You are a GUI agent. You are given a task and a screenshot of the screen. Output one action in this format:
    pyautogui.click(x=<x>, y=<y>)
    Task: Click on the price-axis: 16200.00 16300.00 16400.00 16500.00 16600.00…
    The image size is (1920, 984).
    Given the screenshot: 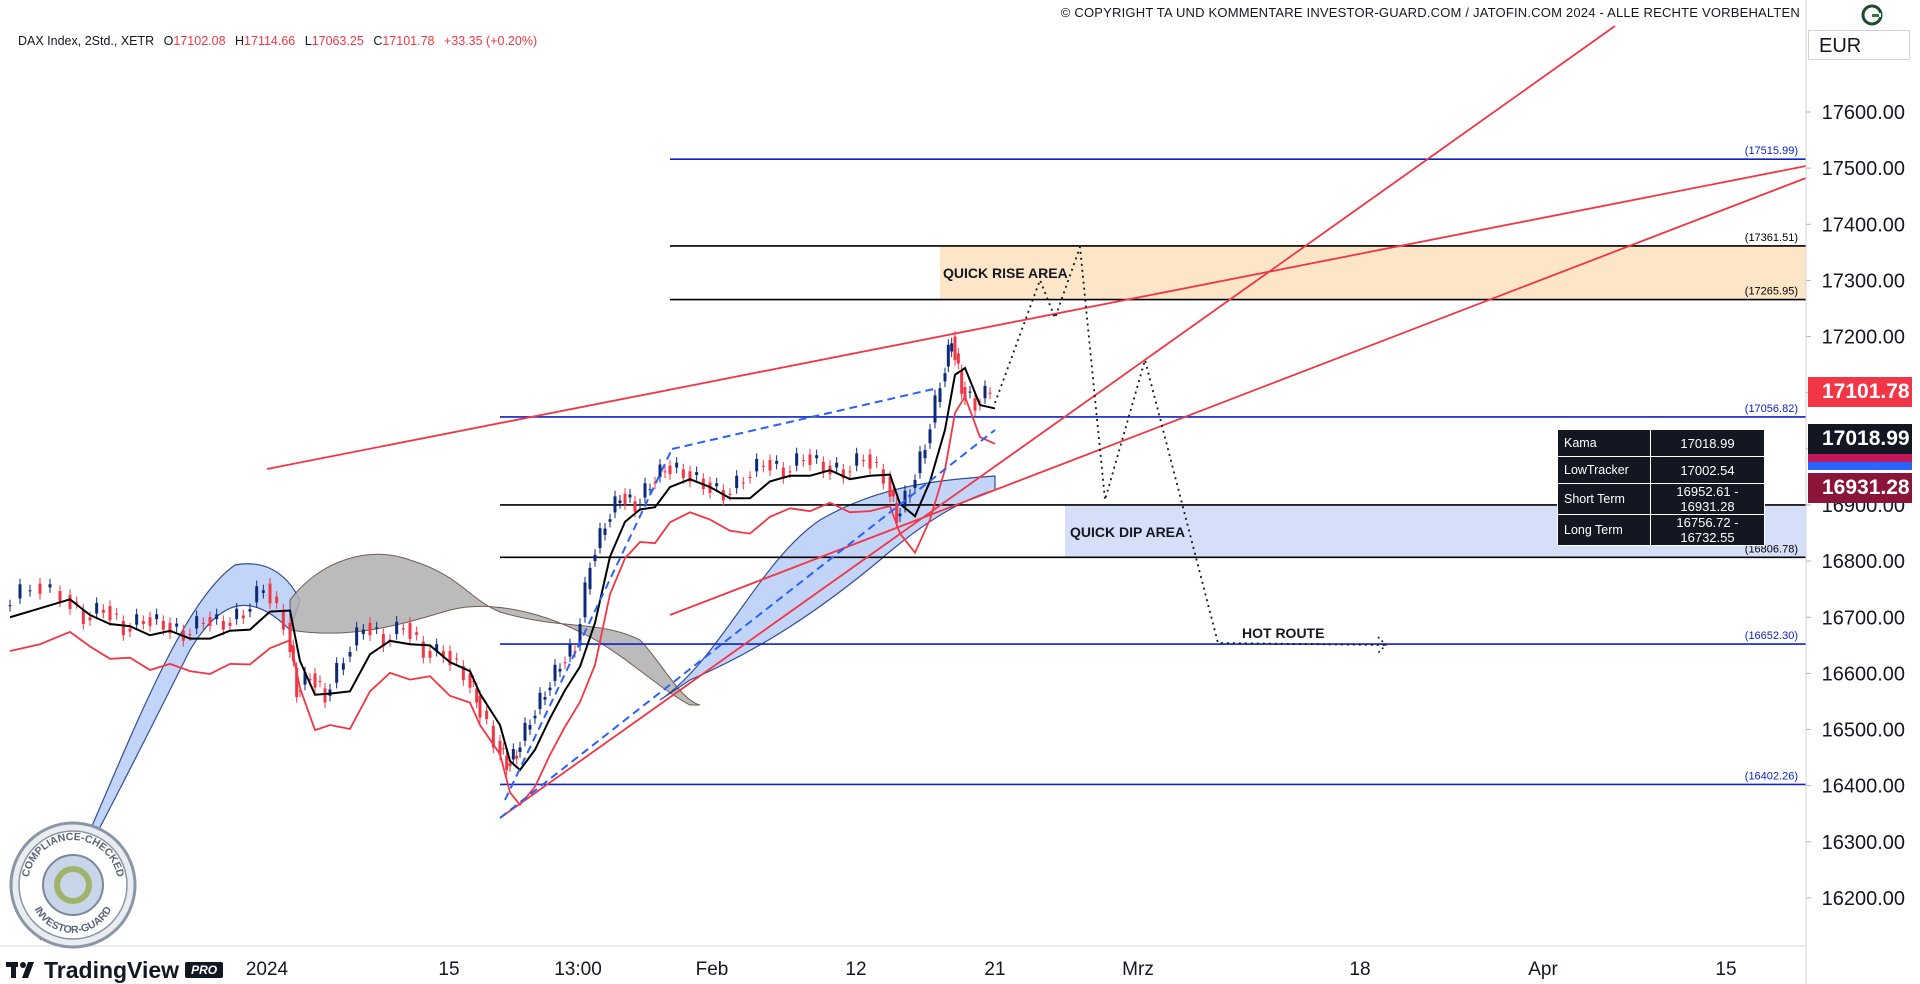 What is the action you would take?
    pyautogui.click(x=1855, y=492)
    